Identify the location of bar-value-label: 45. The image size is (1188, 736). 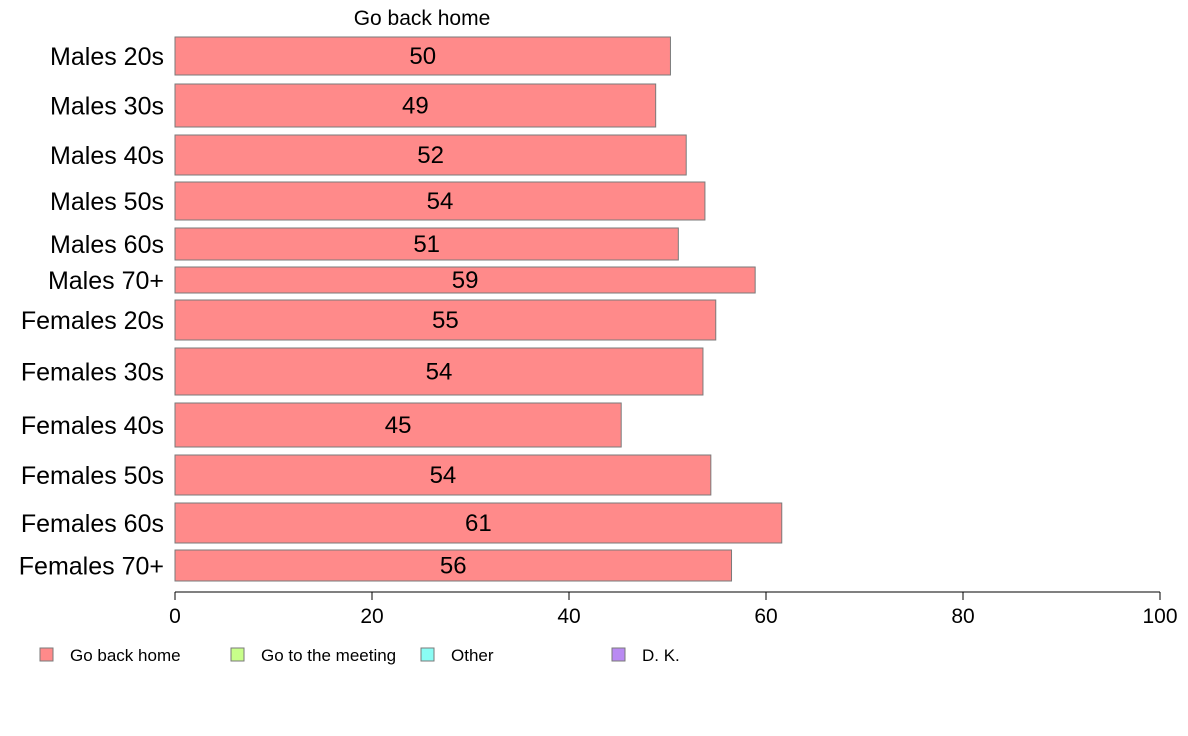
(398, 425).